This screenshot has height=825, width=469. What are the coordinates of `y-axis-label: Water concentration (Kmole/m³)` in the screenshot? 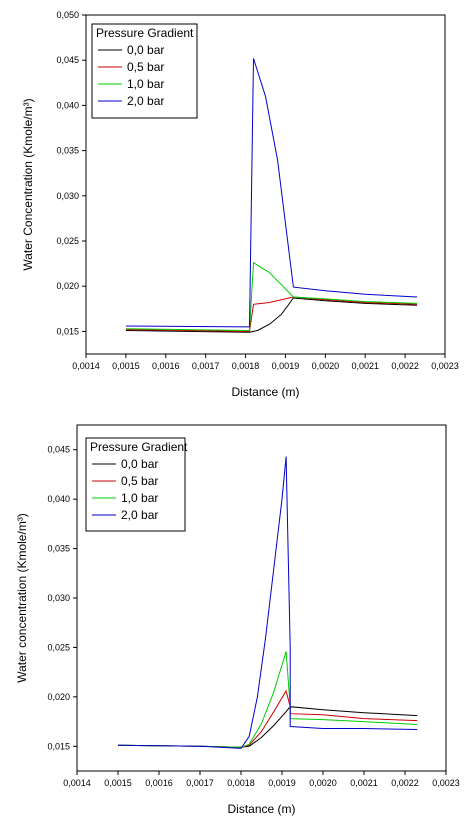 It's located at (22, 598).